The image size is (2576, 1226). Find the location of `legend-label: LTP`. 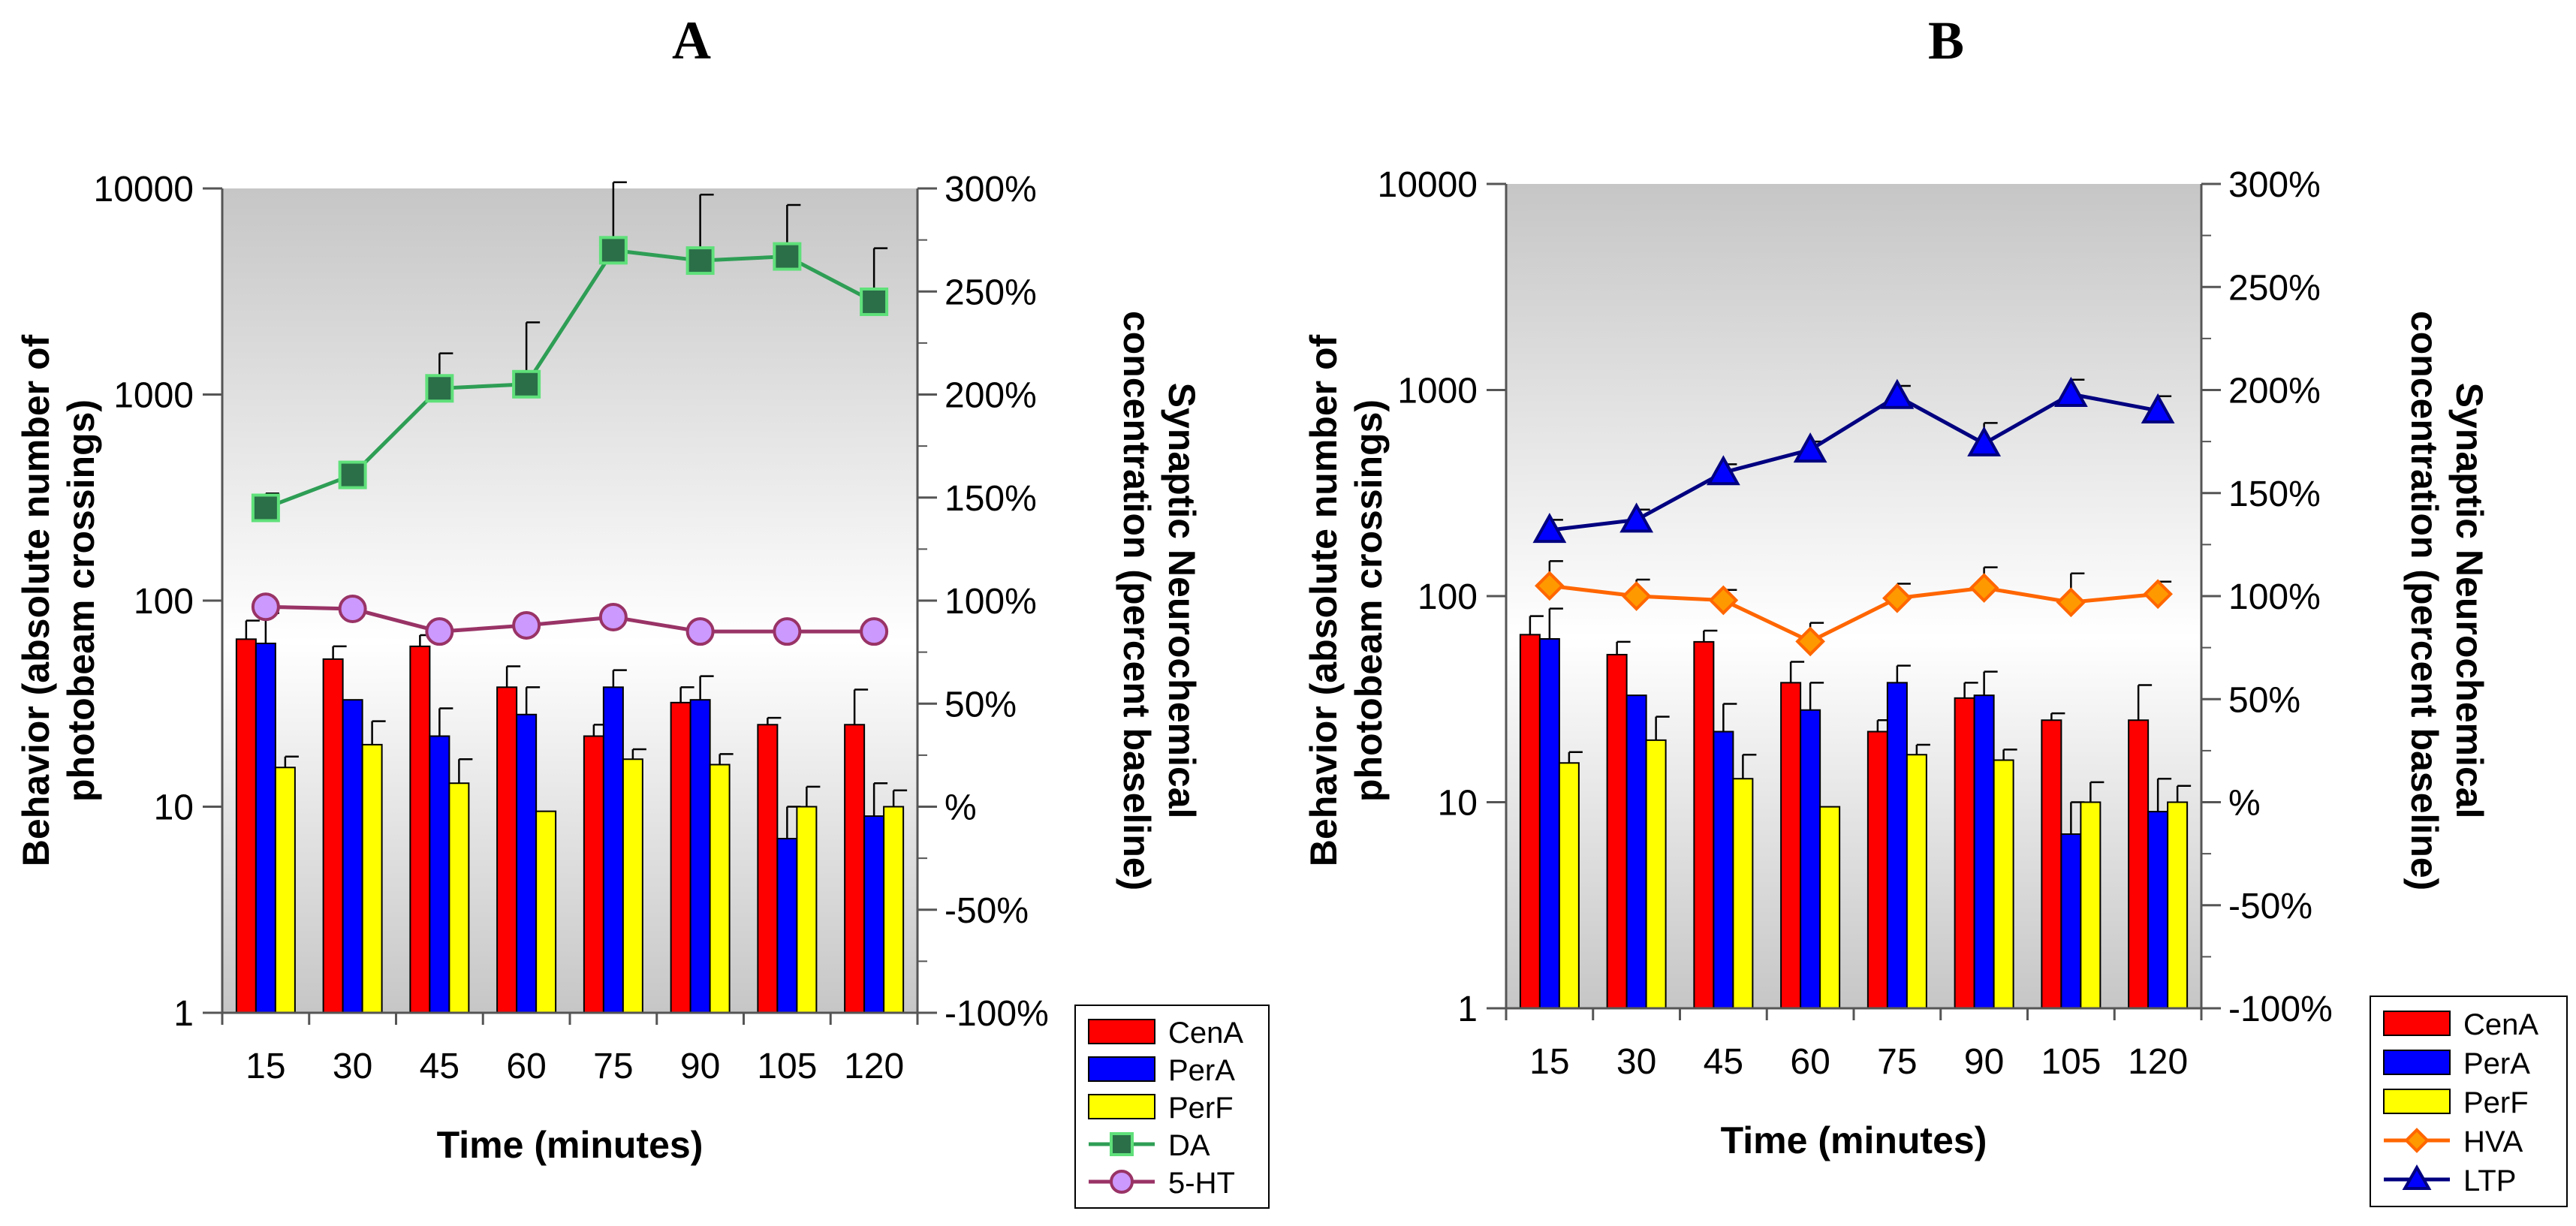

legend-label: LTP is located at coordinates (2489, 1180).